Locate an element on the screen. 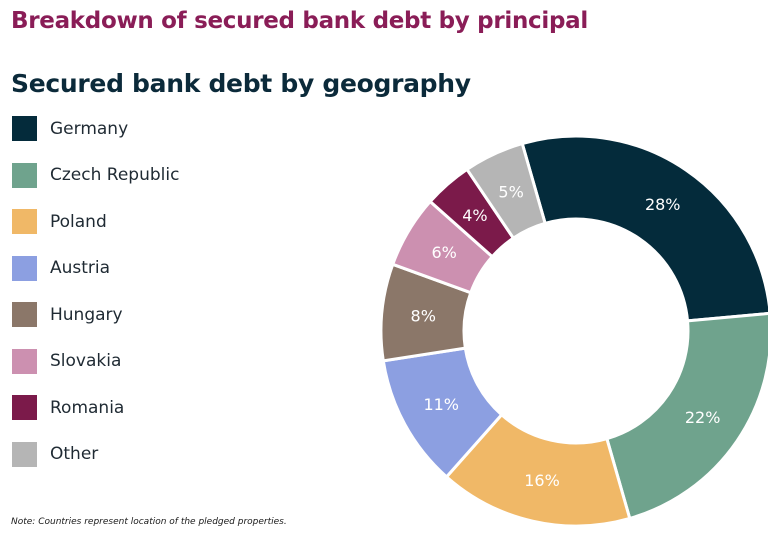 This screenshot has width=768, height=535. legend-label: Austria is located at coordinates (80, 268).